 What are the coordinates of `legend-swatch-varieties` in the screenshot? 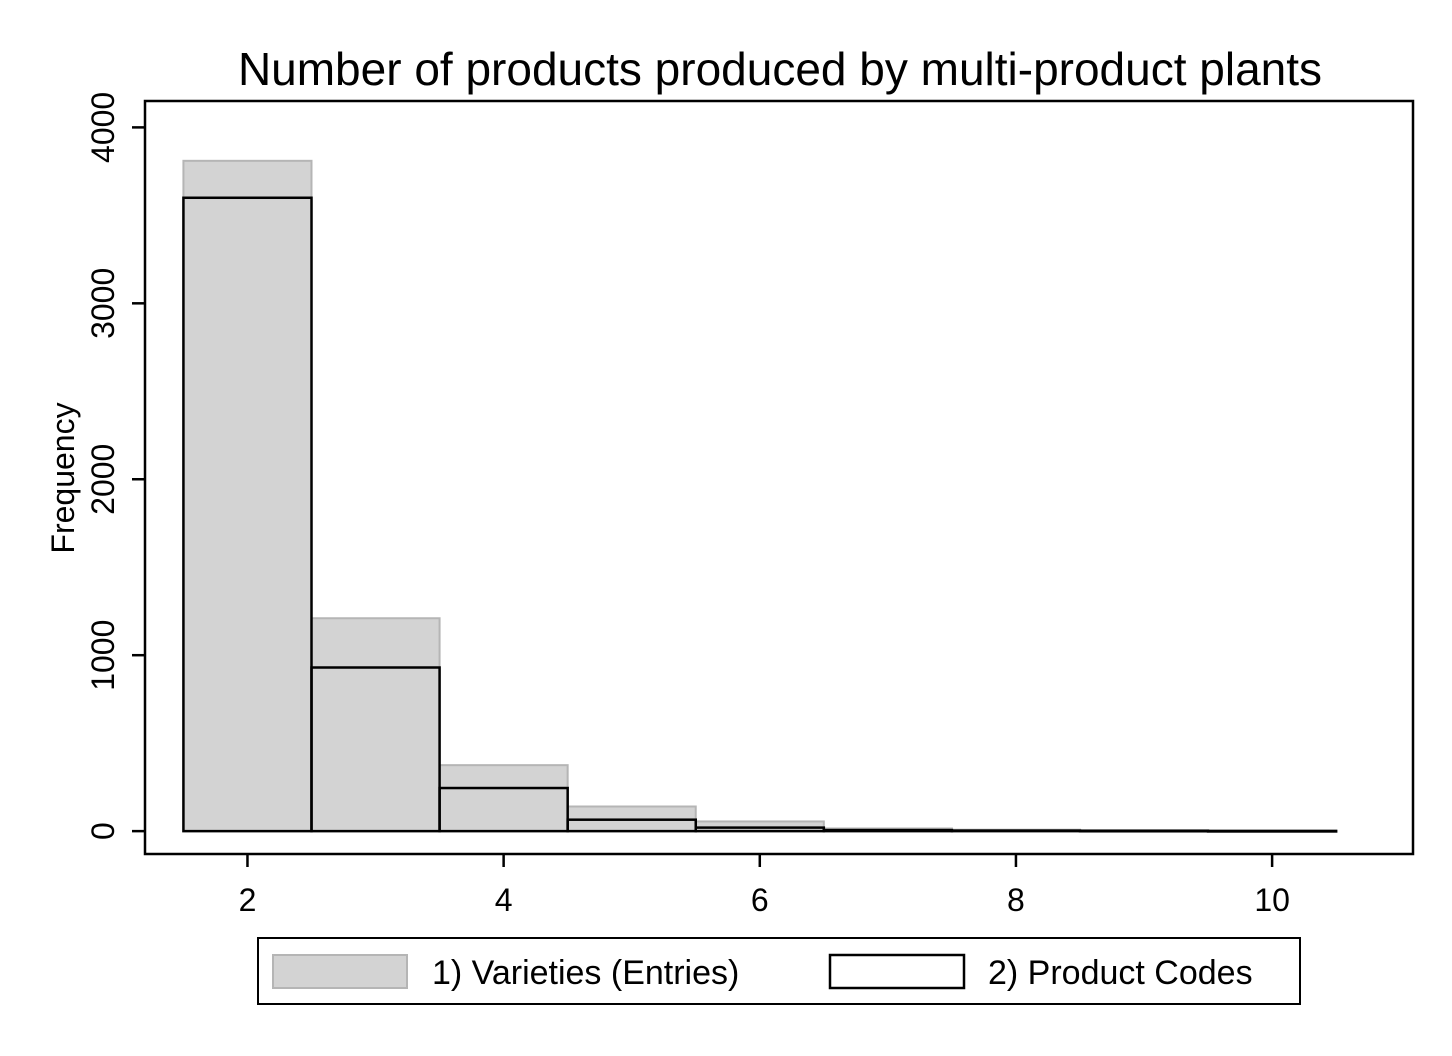 It's located at (340, 971).